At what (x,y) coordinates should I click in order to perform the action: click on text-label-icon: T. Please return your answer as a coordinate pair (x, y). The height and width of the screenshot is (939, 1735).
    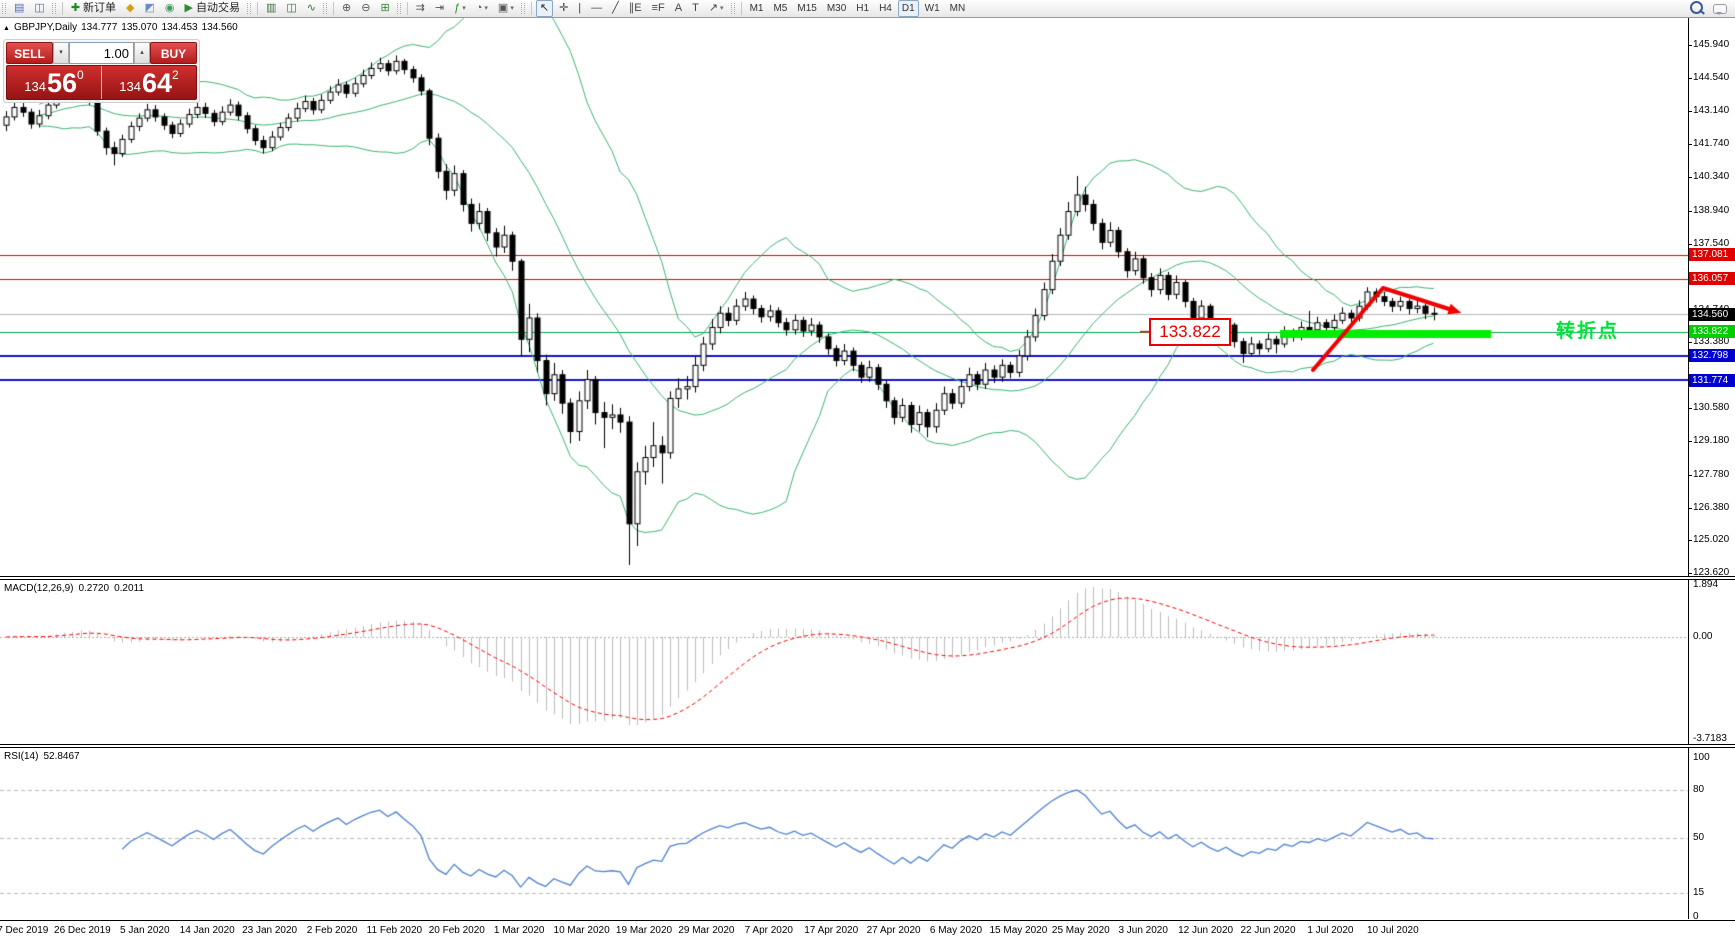
    Looking at the image, I should click on (695, 8).